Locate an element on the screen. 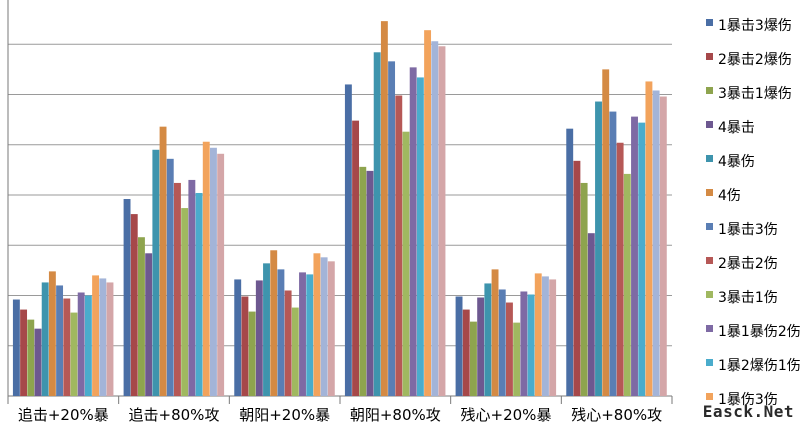 The height and width of the screenshot is (427, 800). legend-label: 3暴击1爆伤 is located at coordinates (755, 94).